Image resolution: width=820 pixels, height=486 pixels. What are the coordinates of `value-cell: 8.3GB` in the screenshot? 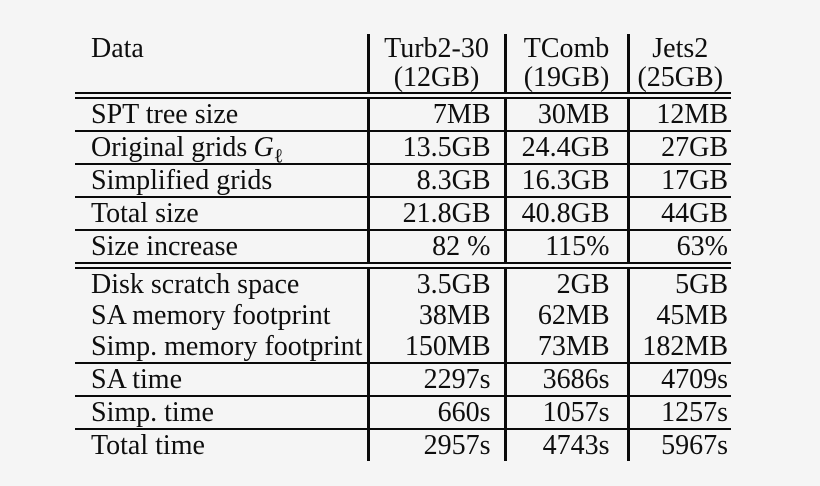 It's located at (437, 181).